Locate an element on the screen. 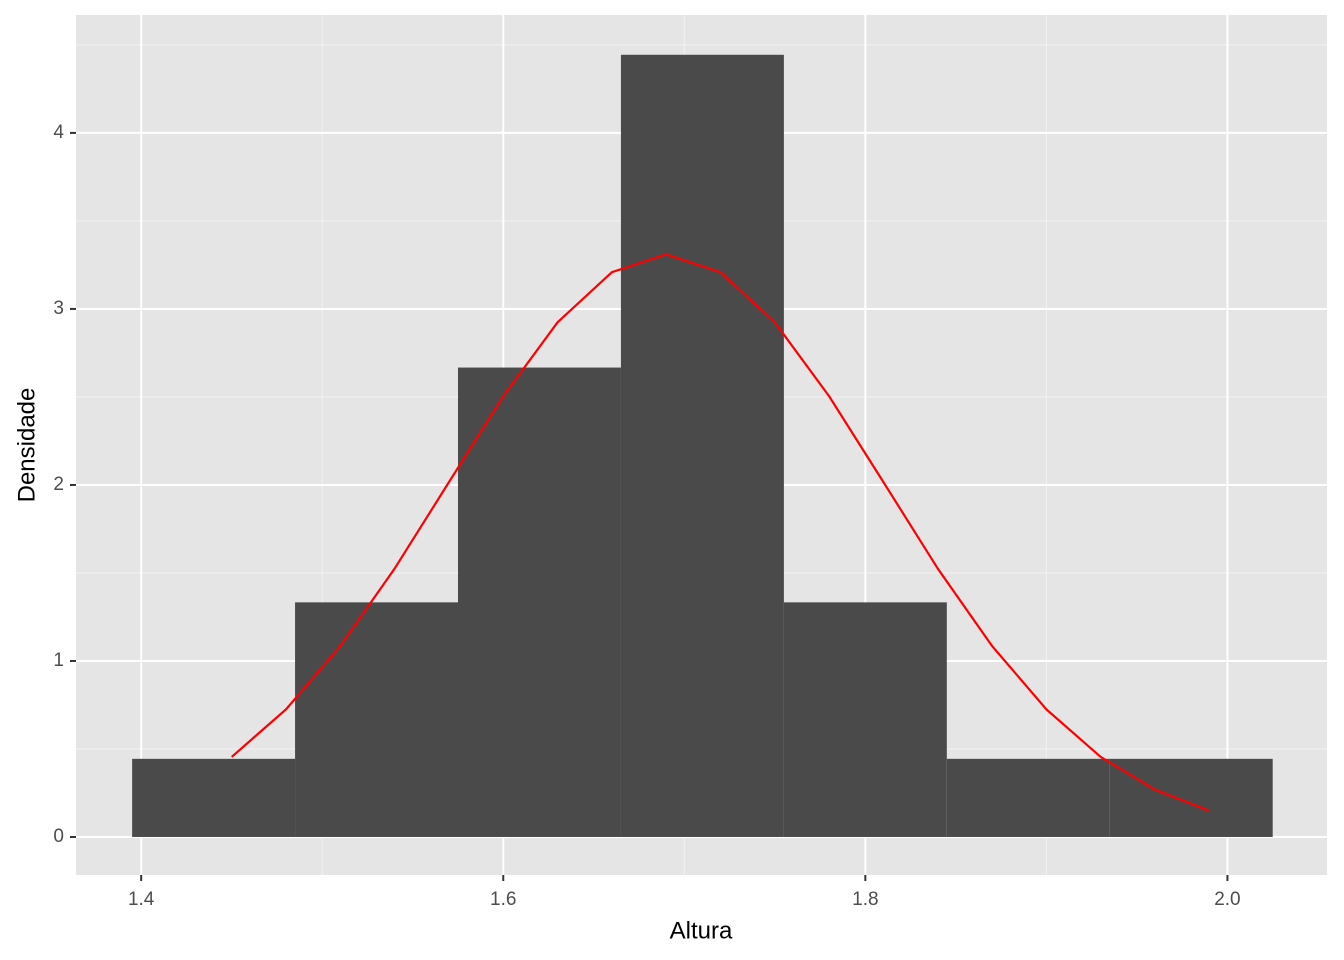  y-tick-label: 1 is located at coordinates (58, 660).